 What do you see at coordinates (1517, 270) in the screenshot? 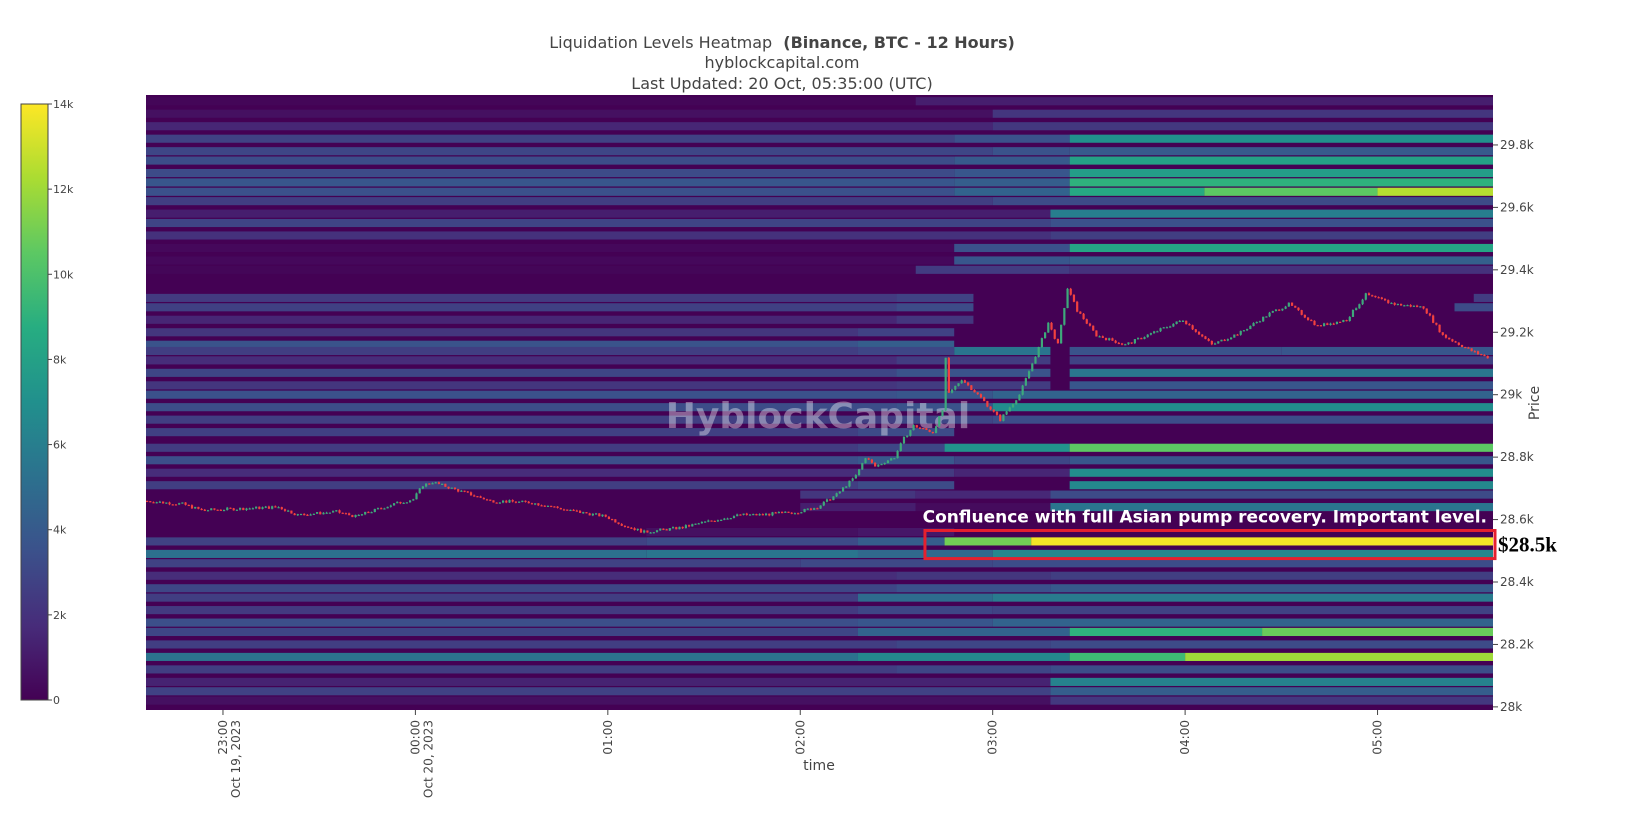
I see `y-tick-label: 29.4k` at bounding box center [1517, 270].